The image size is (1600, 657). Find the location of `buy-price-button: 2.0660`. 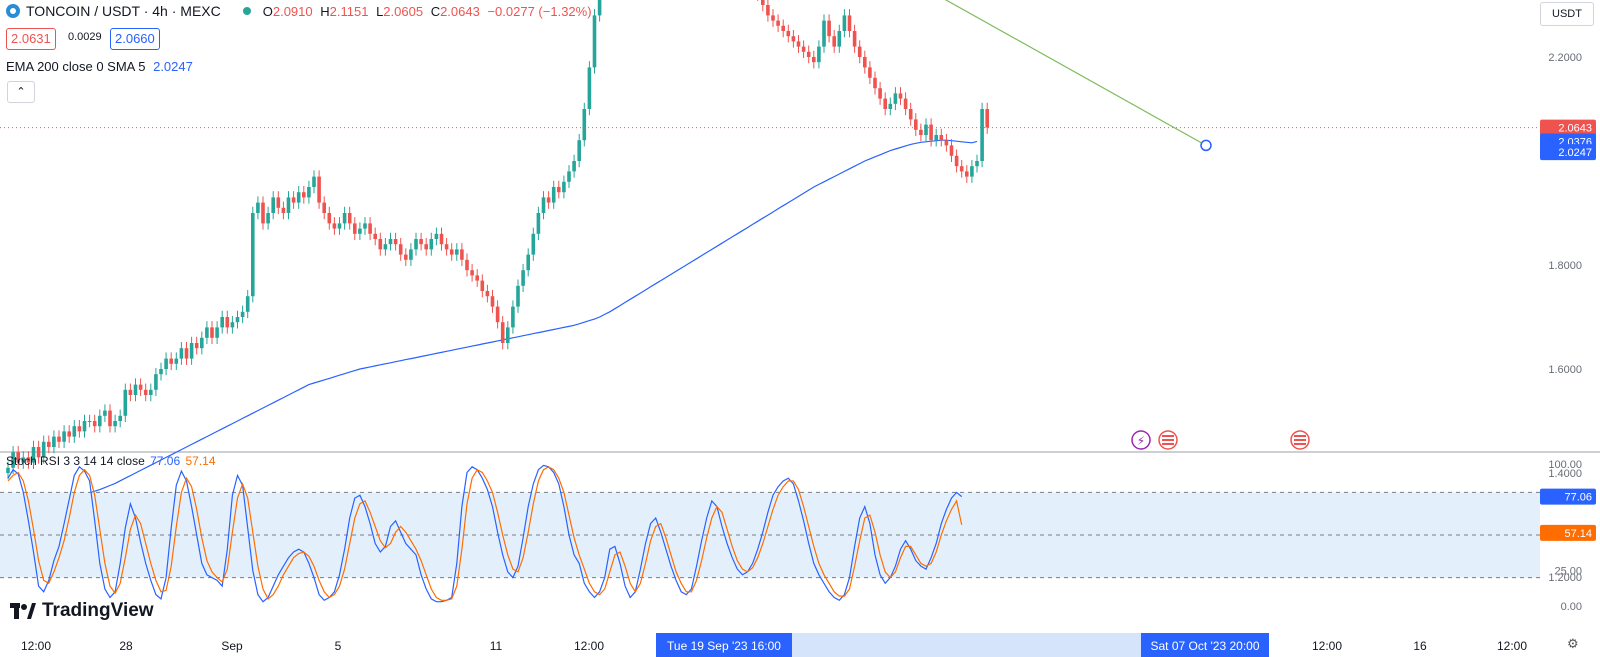

buy-price-button: 2.0660 is located at coordinates (135, 39).